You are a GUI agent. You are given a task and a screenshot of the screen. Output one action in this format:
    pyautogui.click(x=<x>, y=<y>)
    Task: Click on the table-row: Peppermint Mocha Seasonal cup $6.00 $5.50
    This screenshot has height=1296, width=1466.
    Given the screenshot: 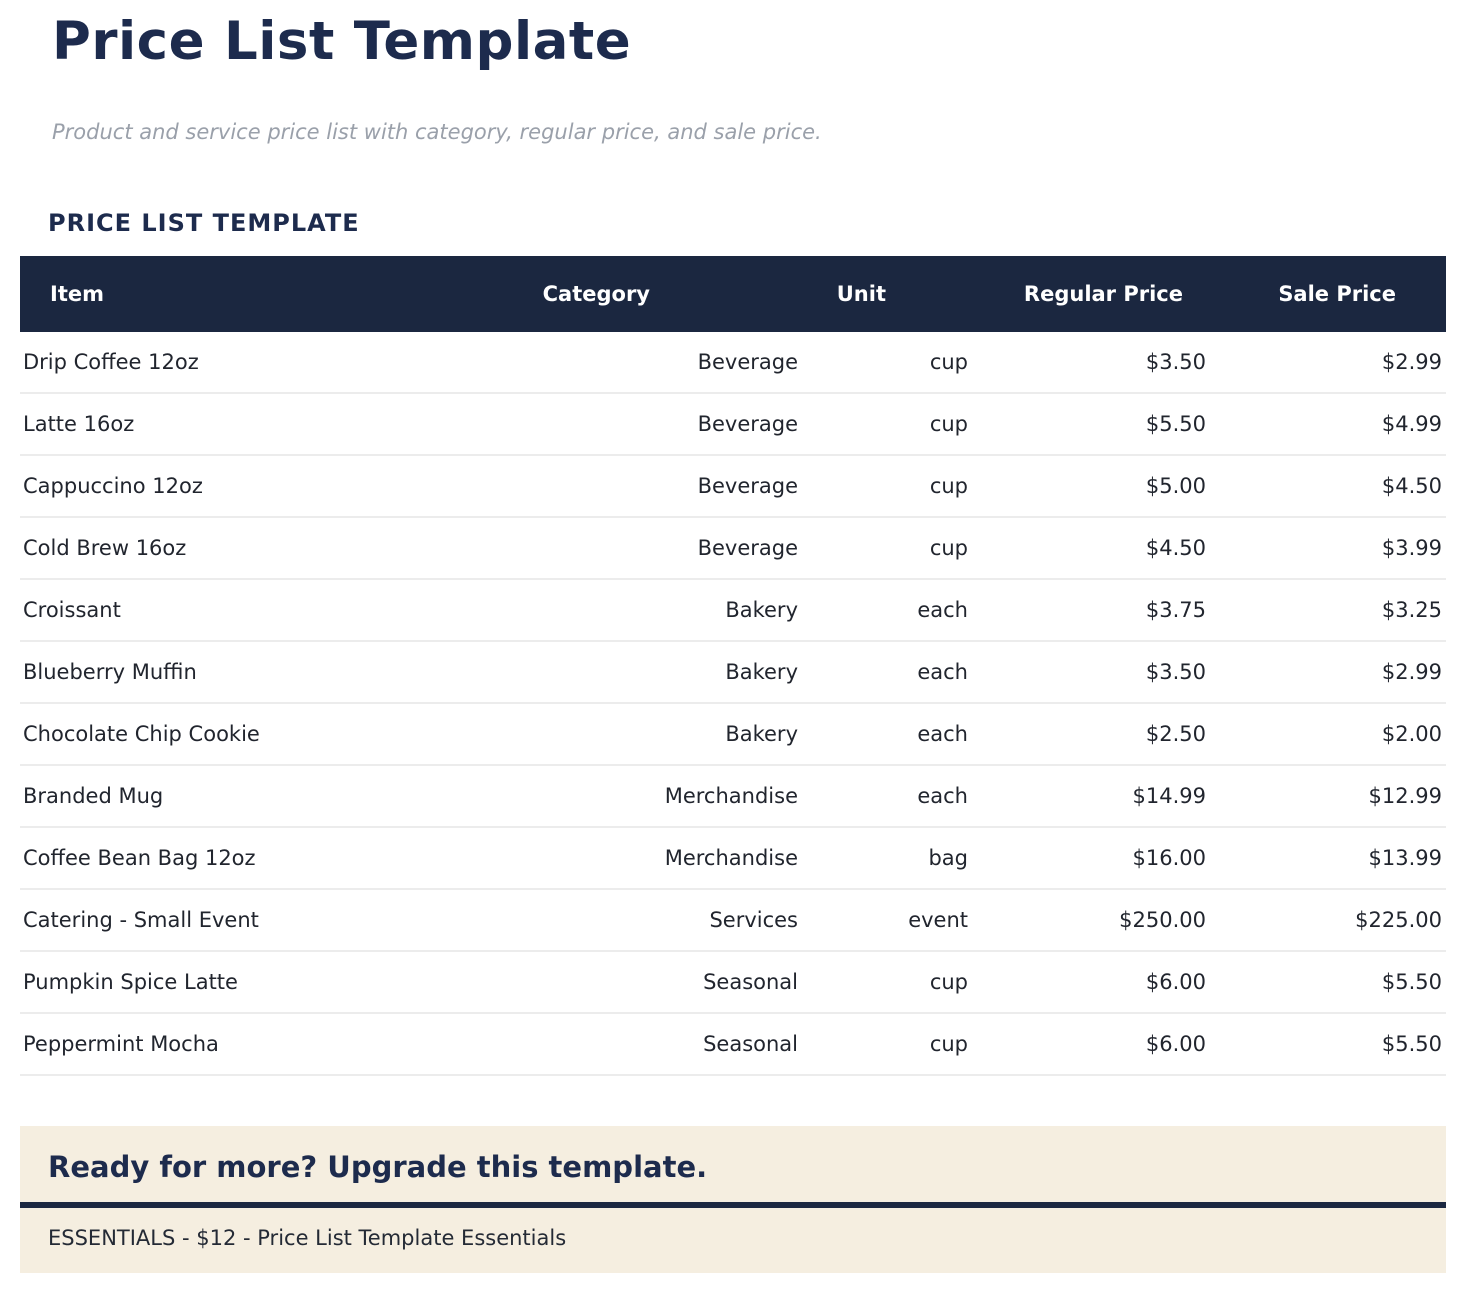 What is the action you would take?
    pyautogui.click(x=733, y=1044)
    